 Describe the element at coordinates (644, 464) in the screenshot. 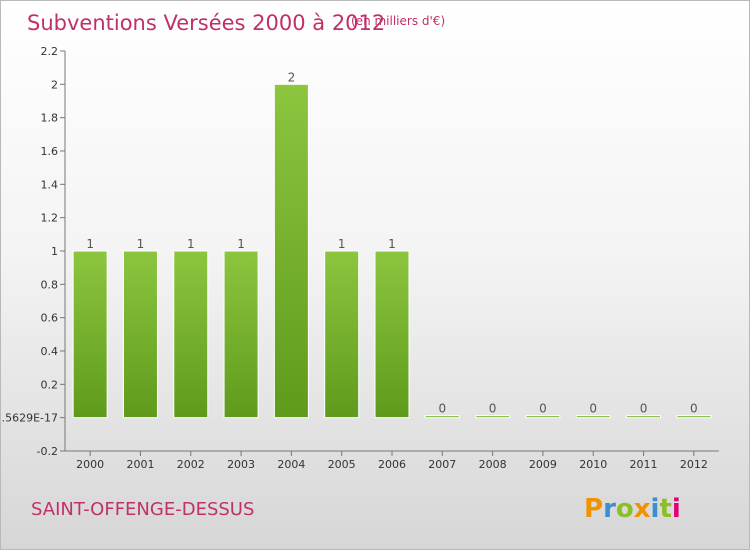

I see `x-tick-label: 2011` at that location.